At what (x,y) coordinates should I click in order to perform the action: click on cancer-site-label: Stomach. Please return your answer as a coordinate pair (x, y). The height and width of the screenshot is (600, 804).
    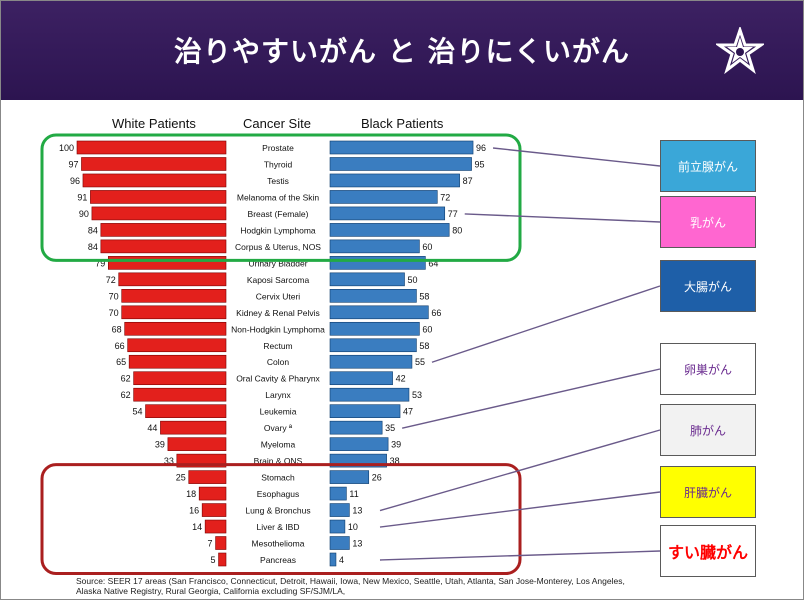
    Looking at the image, I should click on (278, 478).